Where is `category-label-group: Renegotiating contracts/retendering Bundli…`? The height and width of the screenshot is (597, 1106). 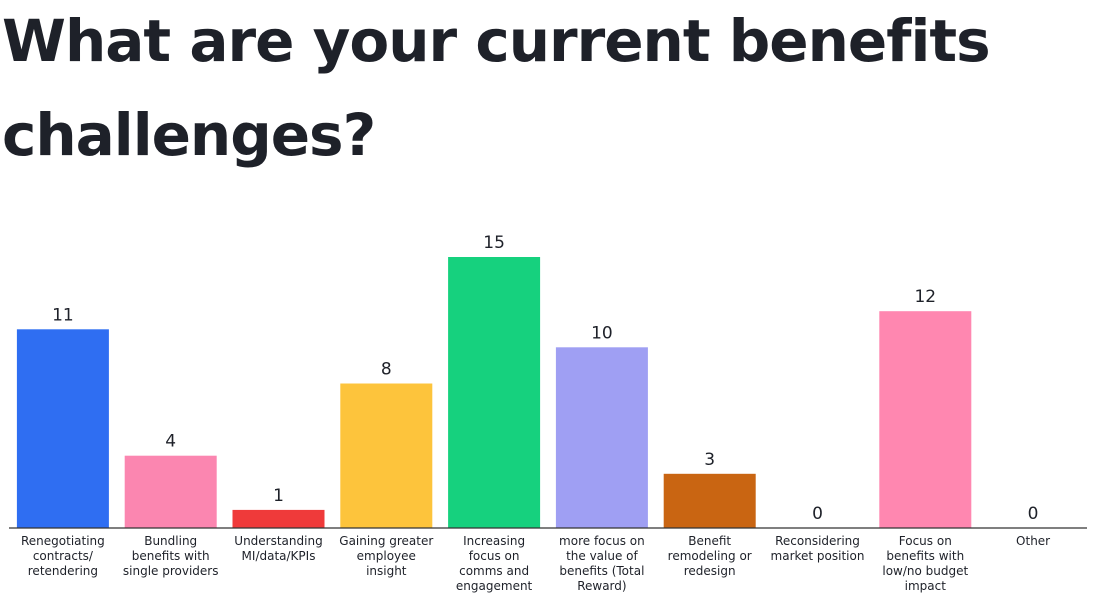
category-label-group: Renegotiating contracts/retendering Bundli… is located at coordinates (535, 563).